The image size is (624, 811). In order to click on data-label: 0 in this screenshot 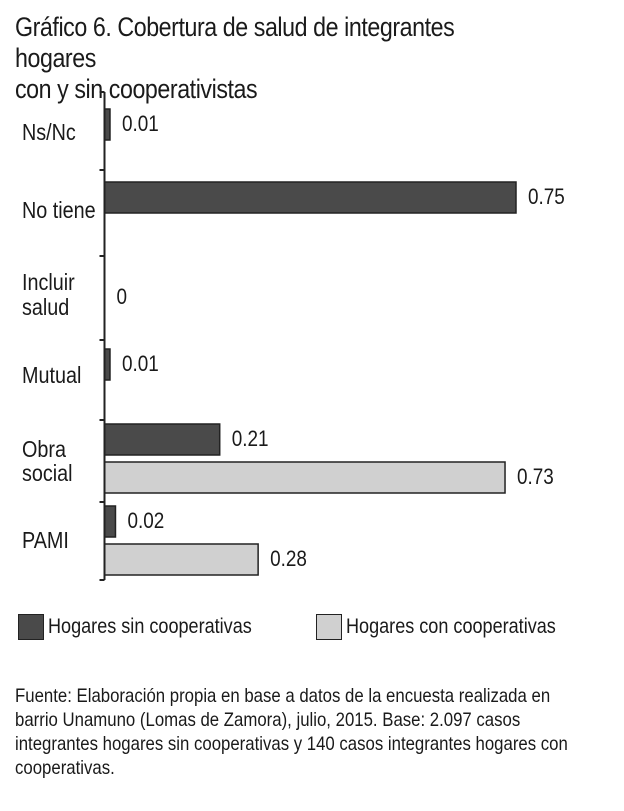, I will do `click(122, 297)`.